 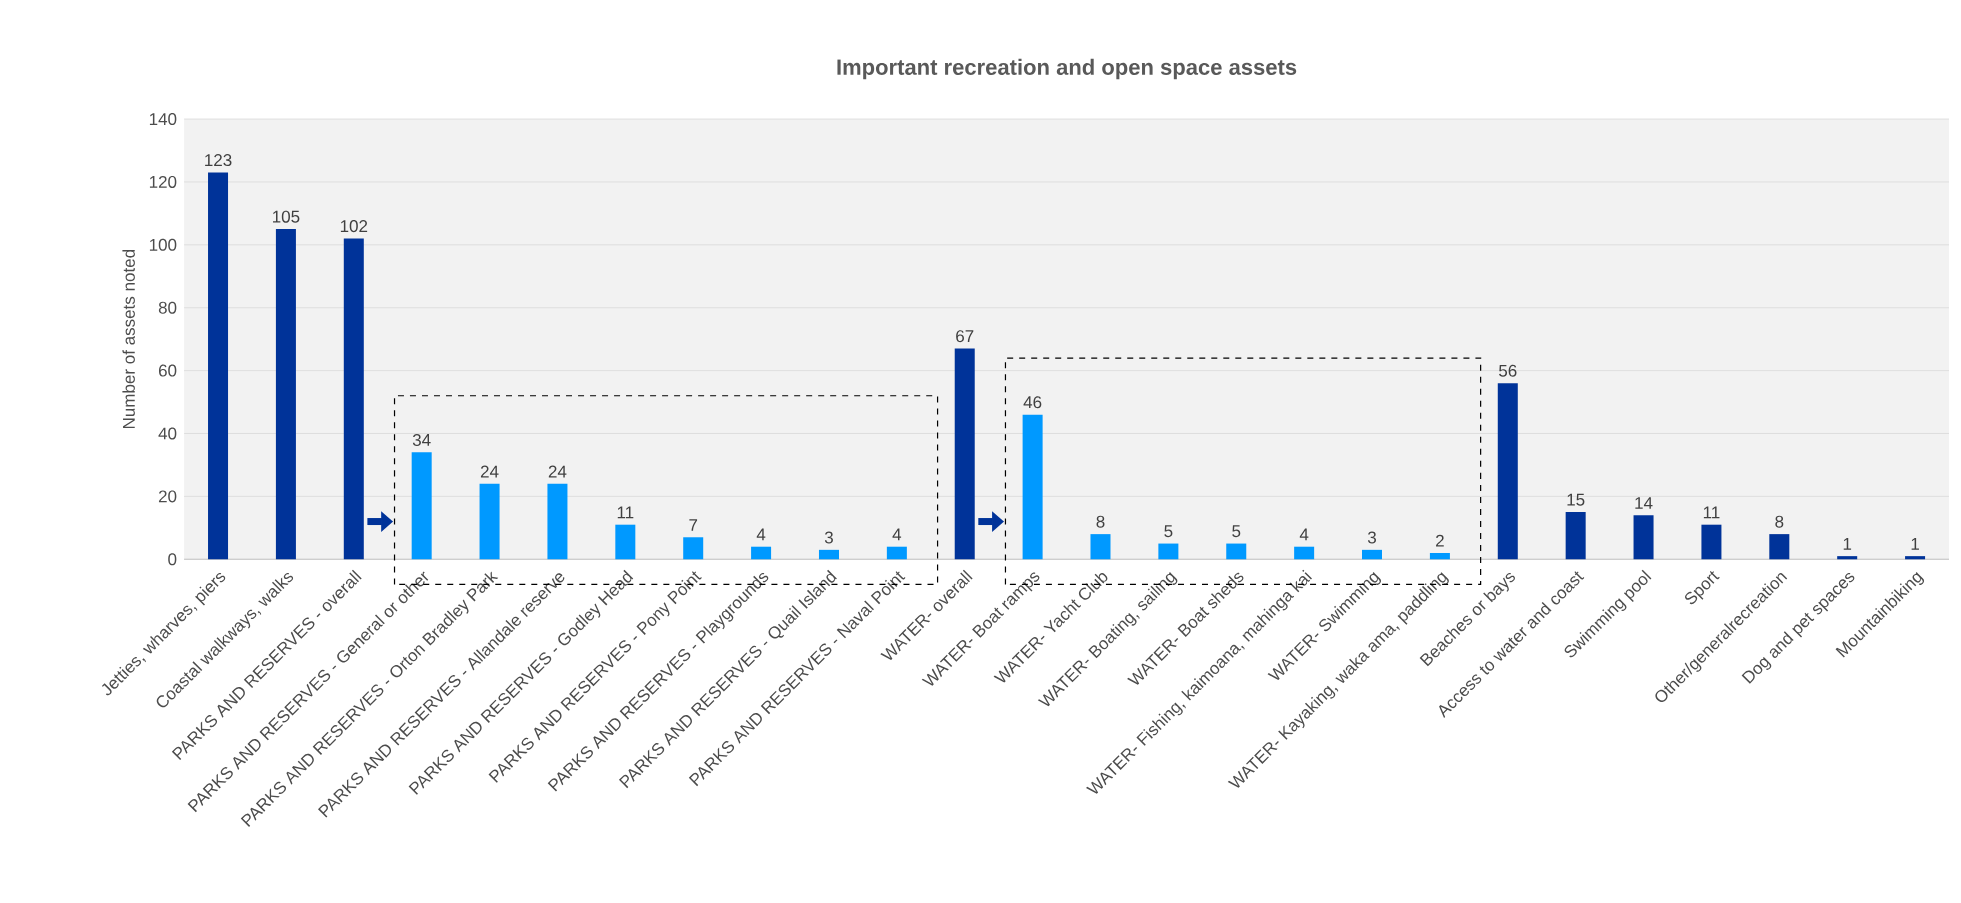 I want to click on y-tick-label: 60, so click(x=167, y=370).